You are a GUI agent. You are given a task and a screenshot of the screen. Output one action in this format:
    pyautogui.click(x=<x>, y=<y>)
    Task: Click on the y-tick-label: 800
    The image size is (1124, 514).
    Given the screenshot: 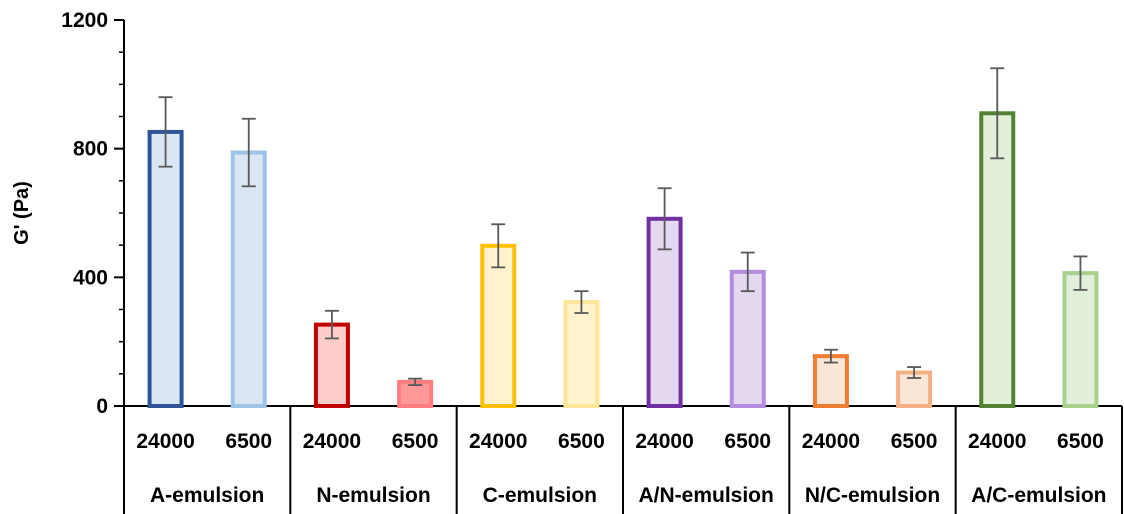 What is the action you would take?
    pyautogui.click(x=90, y=149)
    